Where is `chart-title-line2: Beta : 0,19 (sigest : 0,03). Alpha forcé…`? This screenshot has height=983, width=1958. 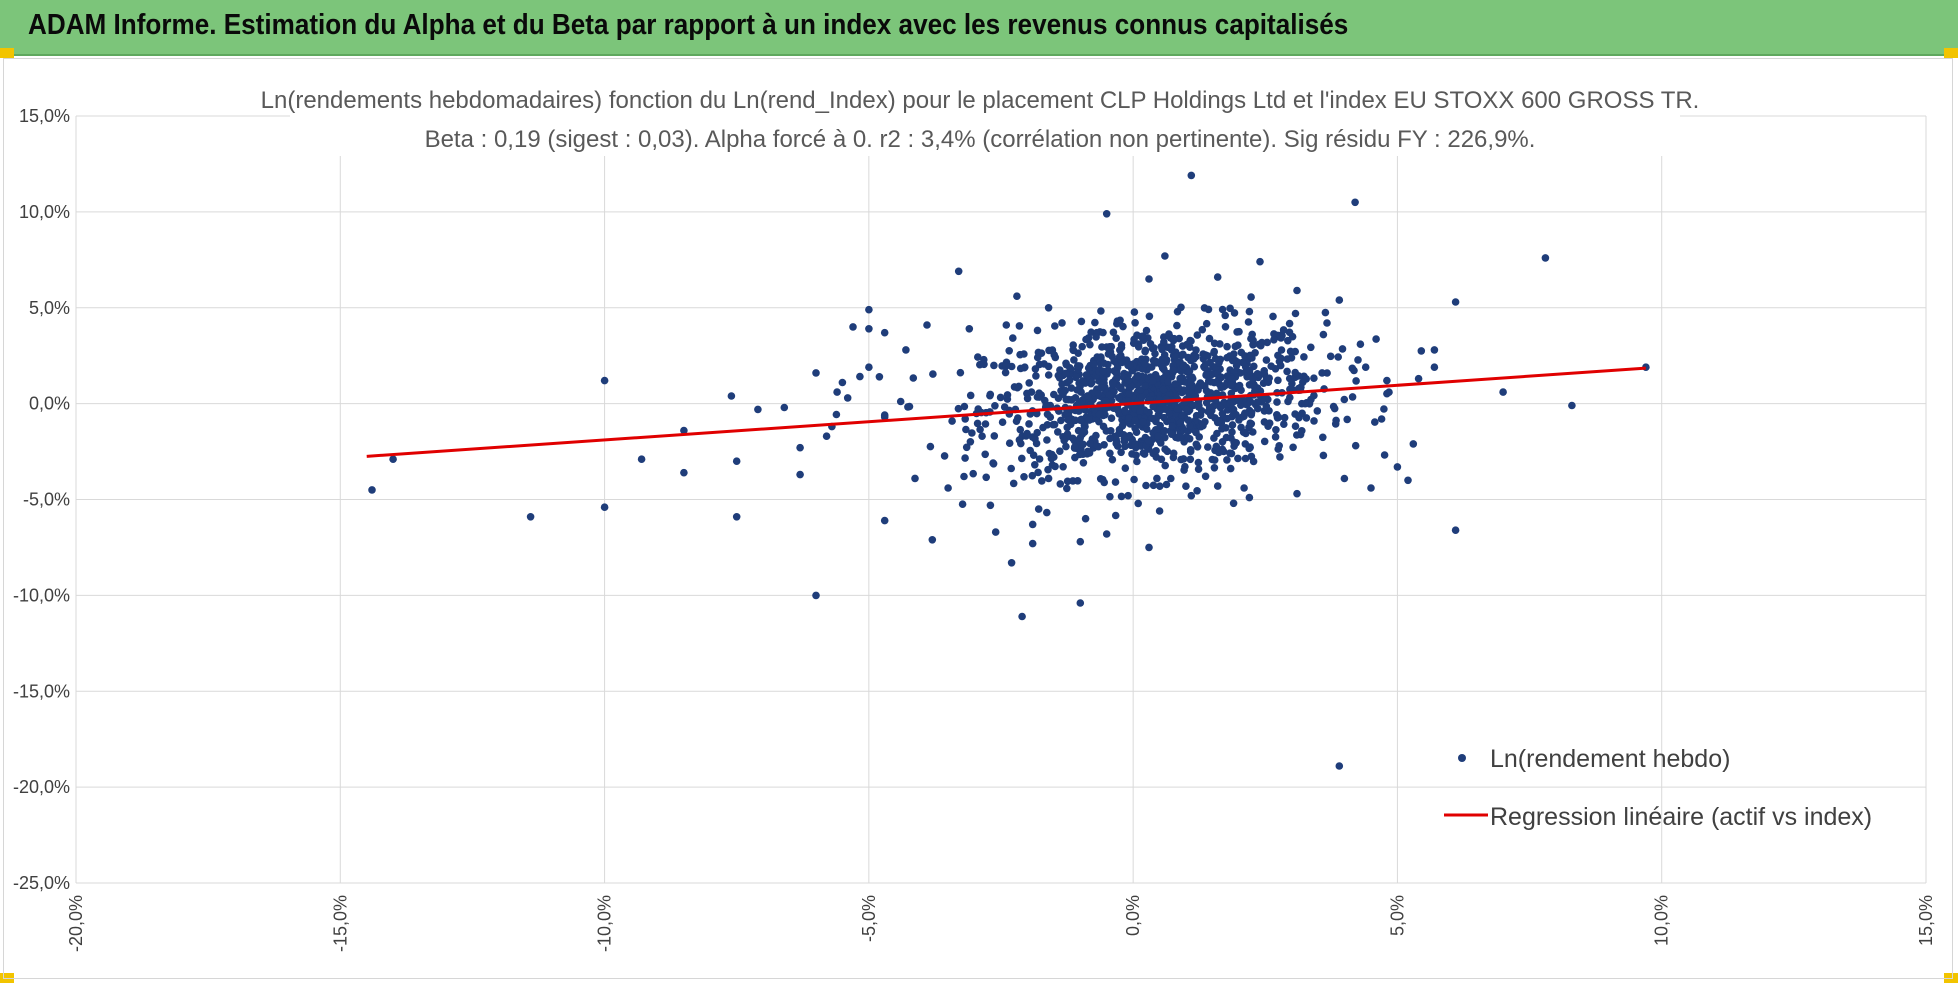
chart-title-line2: Beta : 0,19 (sigest : 0,03). Alpha forcé… is located at coordinates (980, 139).